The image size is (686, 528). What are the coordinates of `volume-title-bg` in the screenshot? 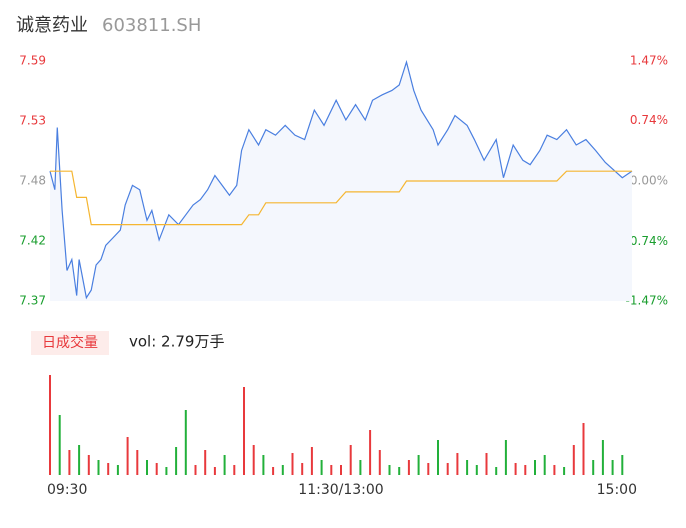 It's located at (70, 343).